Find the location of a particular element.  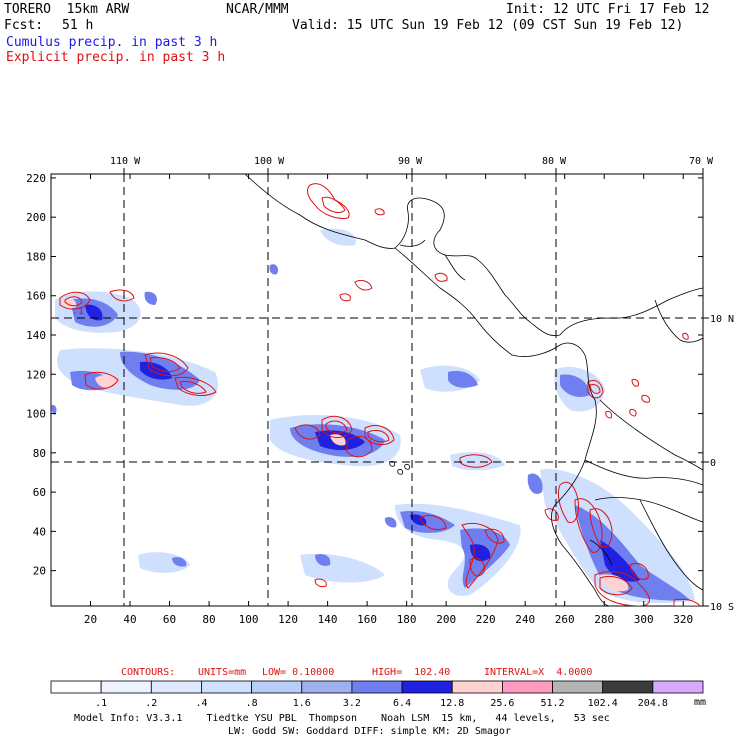

x-tick-label: 260 is located at coordinates (565, 619).